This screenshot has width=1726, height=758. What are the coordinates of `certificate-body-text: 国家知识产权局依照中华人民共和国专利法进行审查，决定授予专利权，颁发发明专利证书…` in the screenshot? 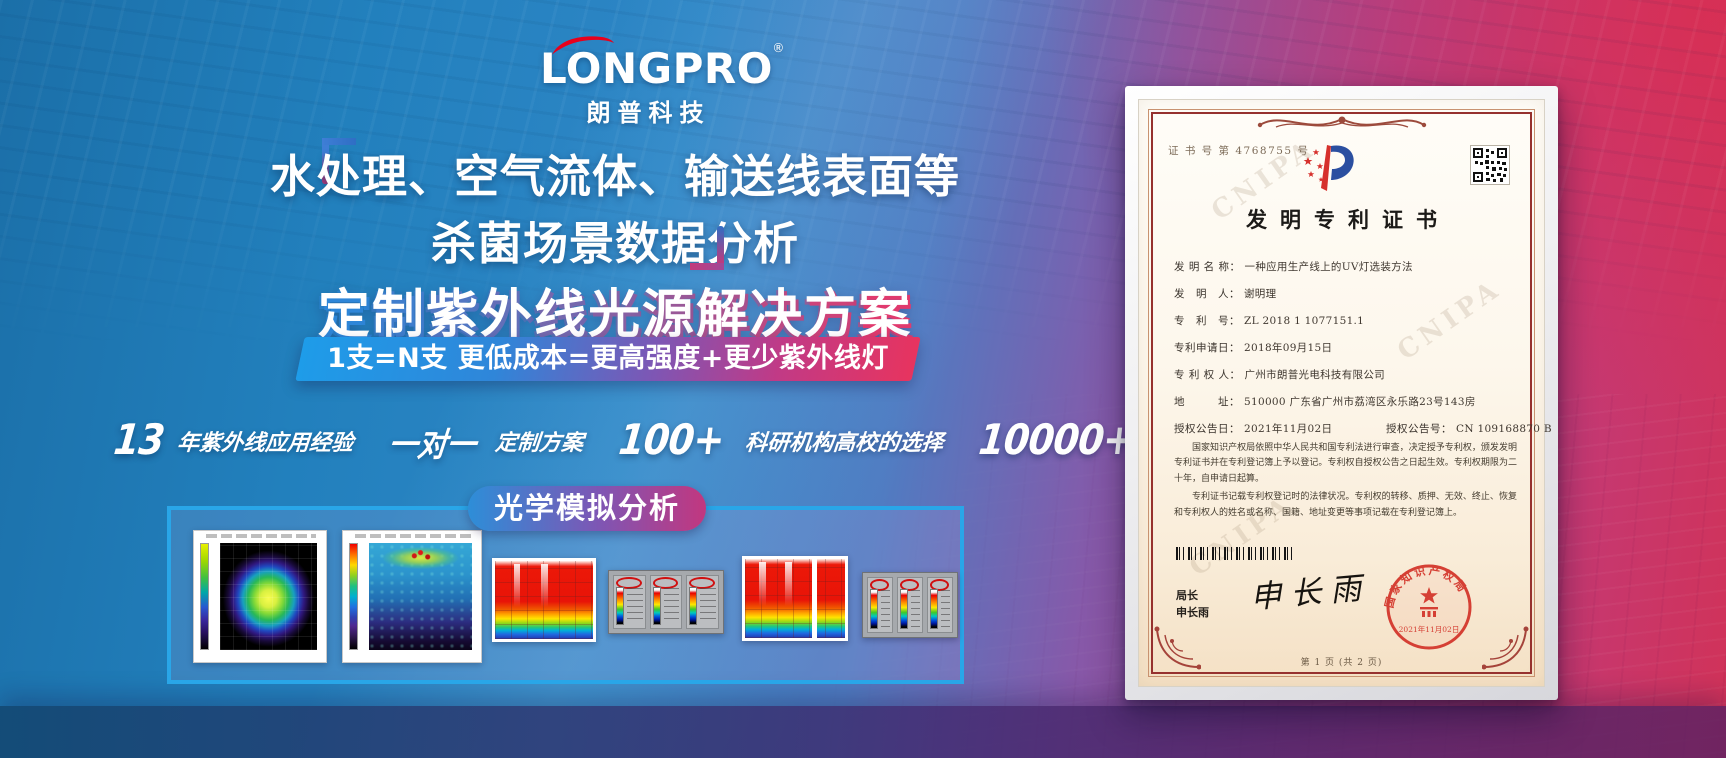 It's located at (1345, 482).